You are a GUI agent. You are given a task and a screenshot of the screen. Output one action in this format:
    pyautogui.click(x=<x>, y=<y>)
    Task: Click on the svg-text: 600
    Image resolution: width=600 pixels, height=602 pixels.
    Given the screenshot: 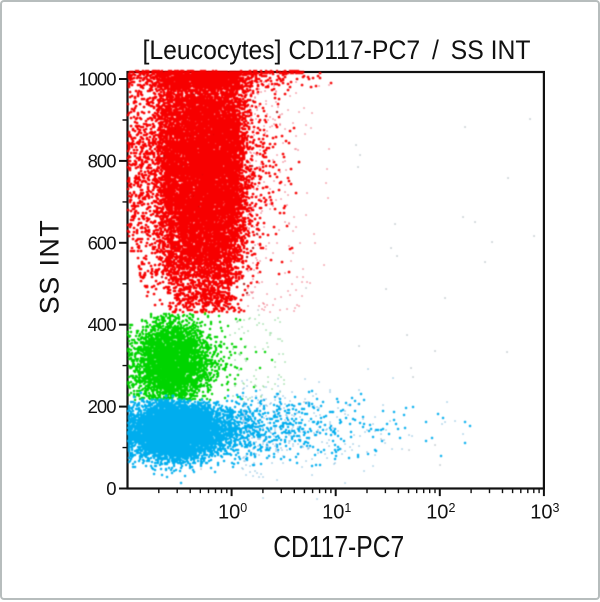 What is the action you would take?
    pyautogui.click(x=102, y=242)
    